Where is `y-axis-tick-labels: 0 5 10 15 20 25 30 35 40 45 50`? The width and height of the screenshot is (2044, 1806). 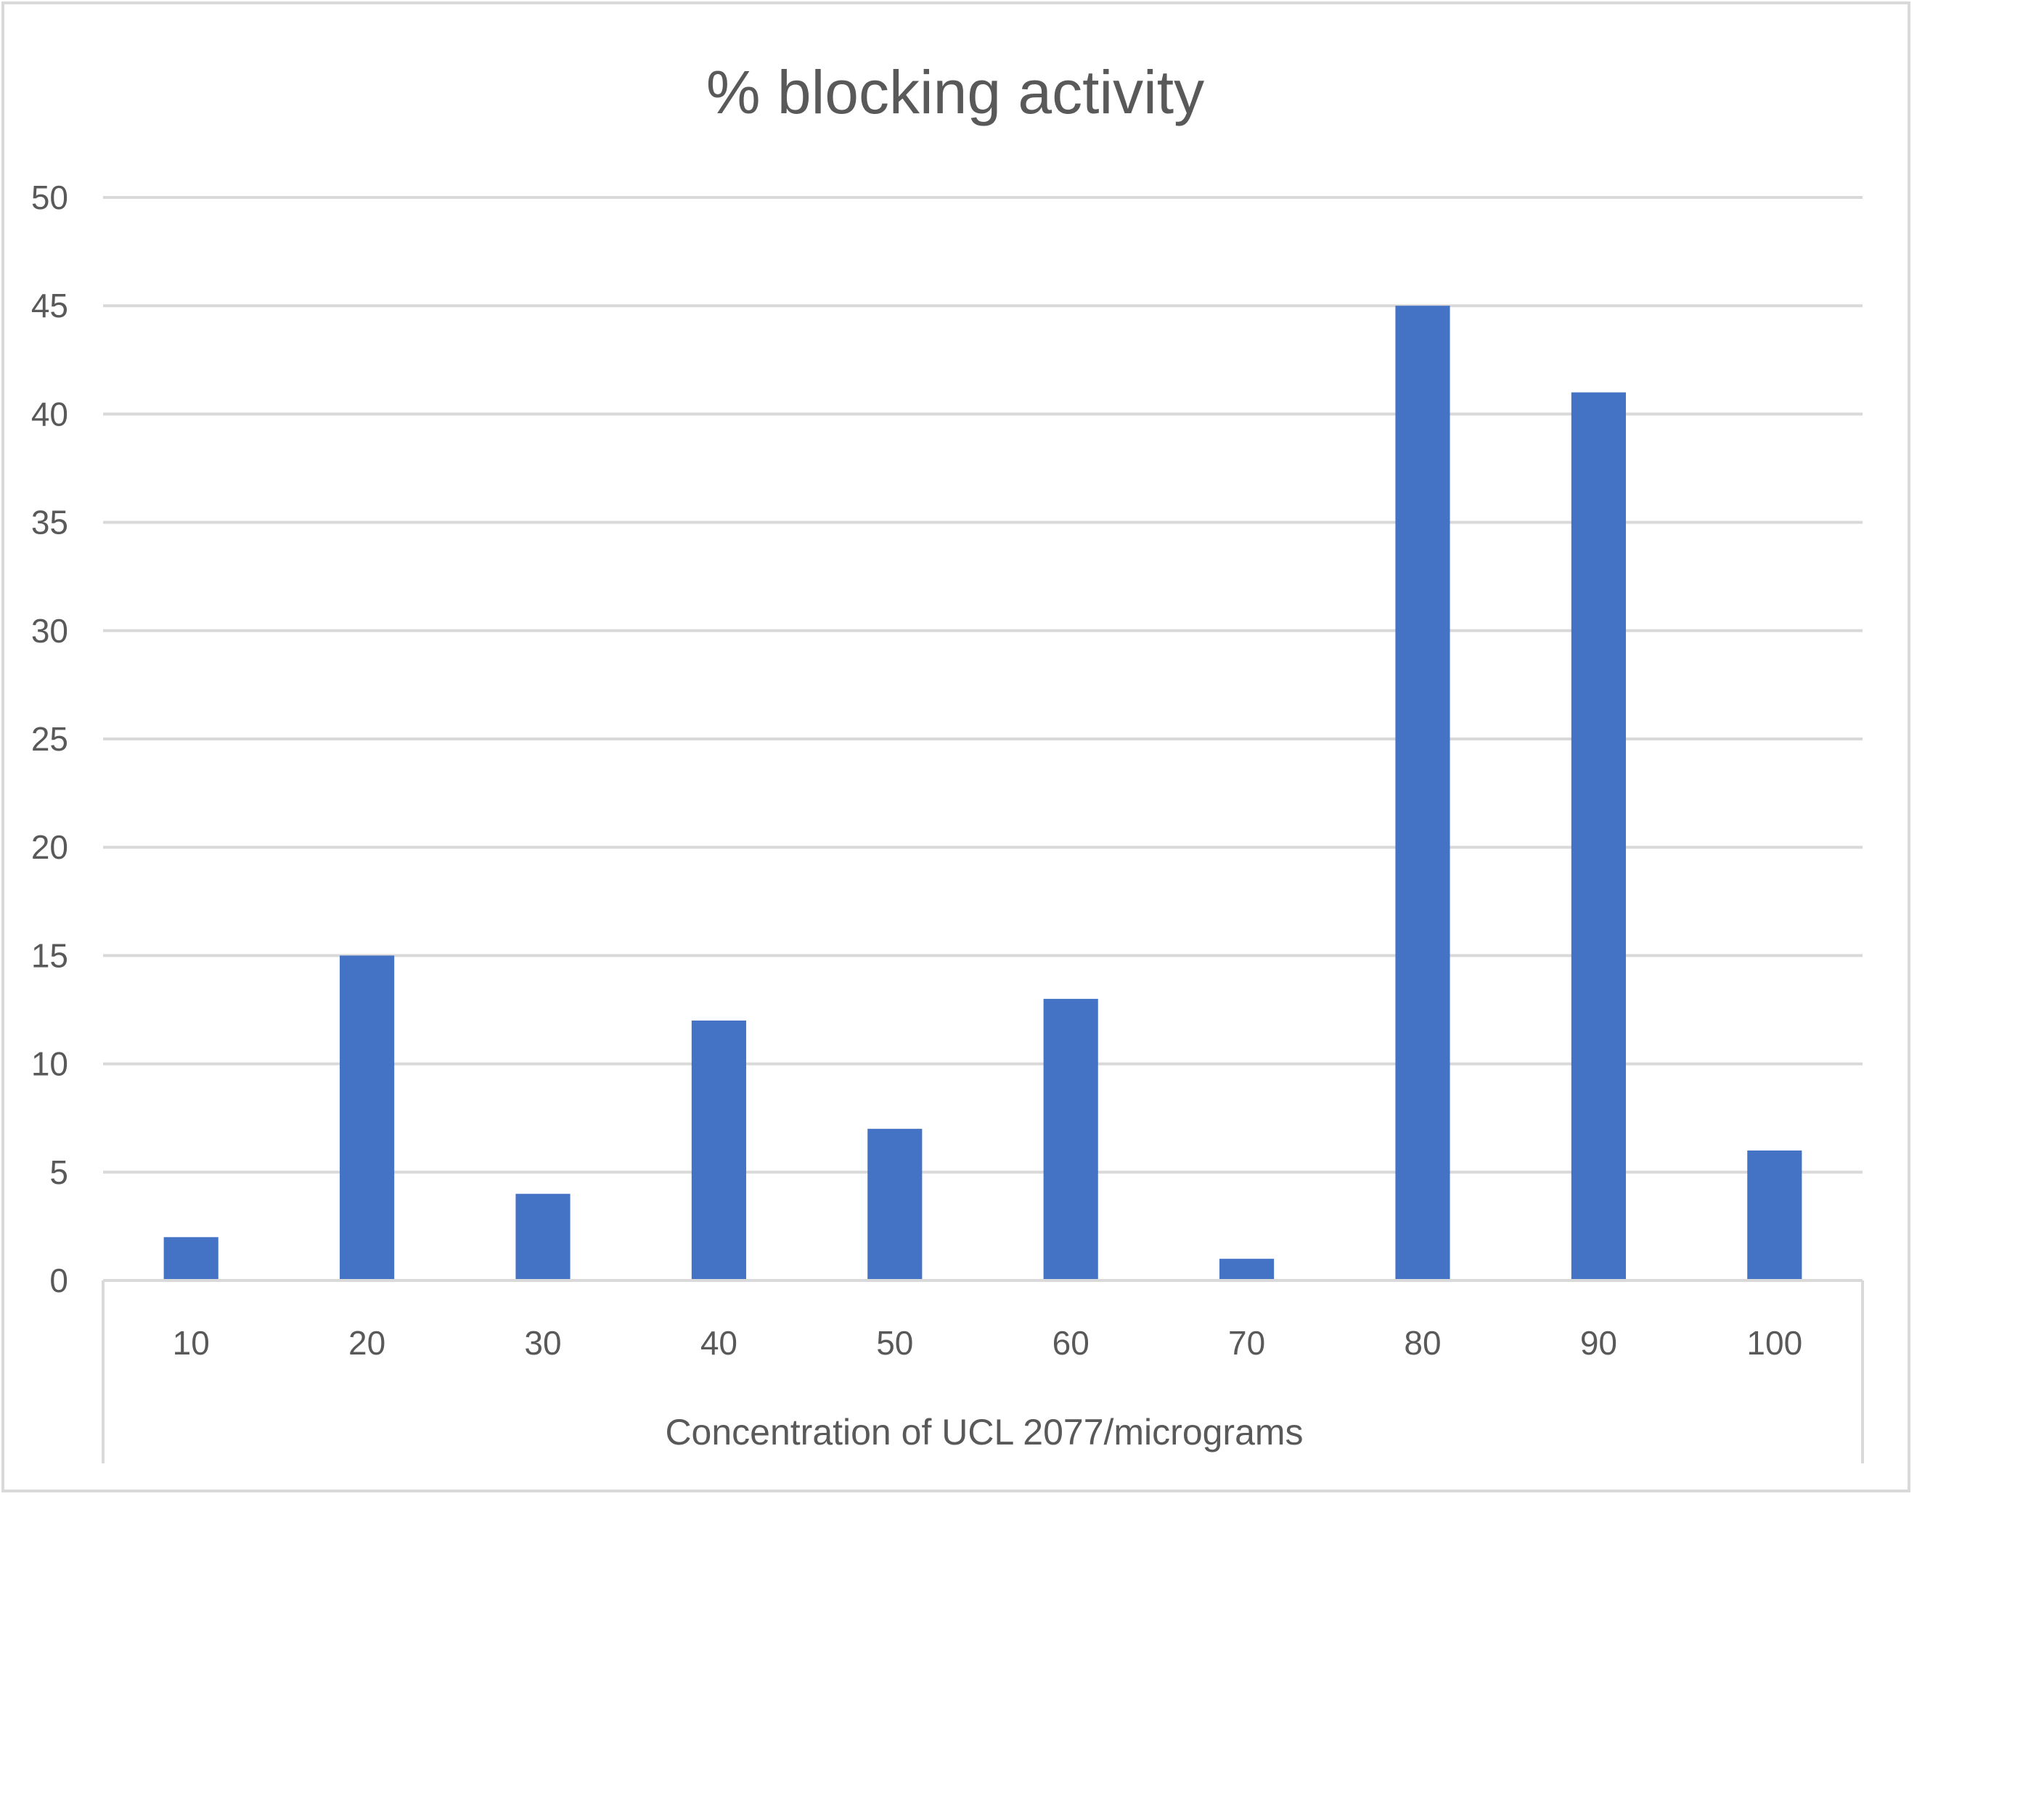 y-axis-tick-labels: 0 5 10 15 20 25 30 35 40 45 50 is located at coordinates (49, 739).